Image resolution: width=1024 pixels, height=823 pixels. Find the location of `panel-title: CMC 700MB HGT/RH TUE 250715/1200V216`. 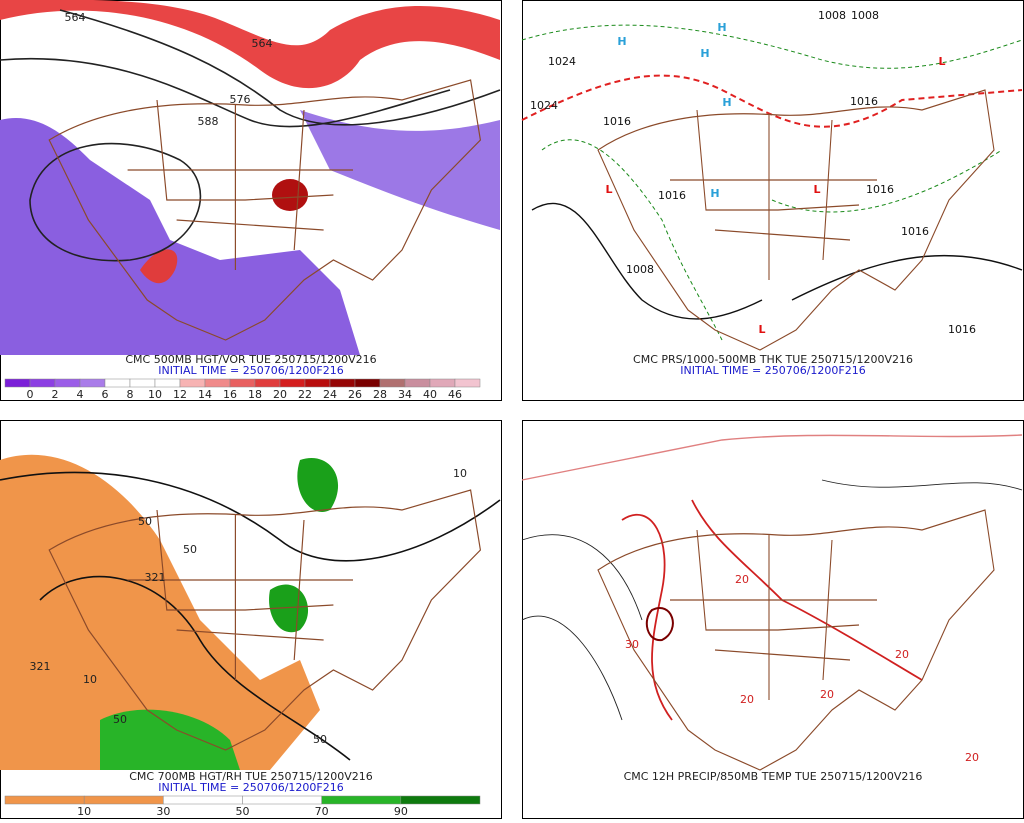

panel-title: CMC 700MB HGT/RH TUE 250715/1200V216 is located at coordinates (251, 776).